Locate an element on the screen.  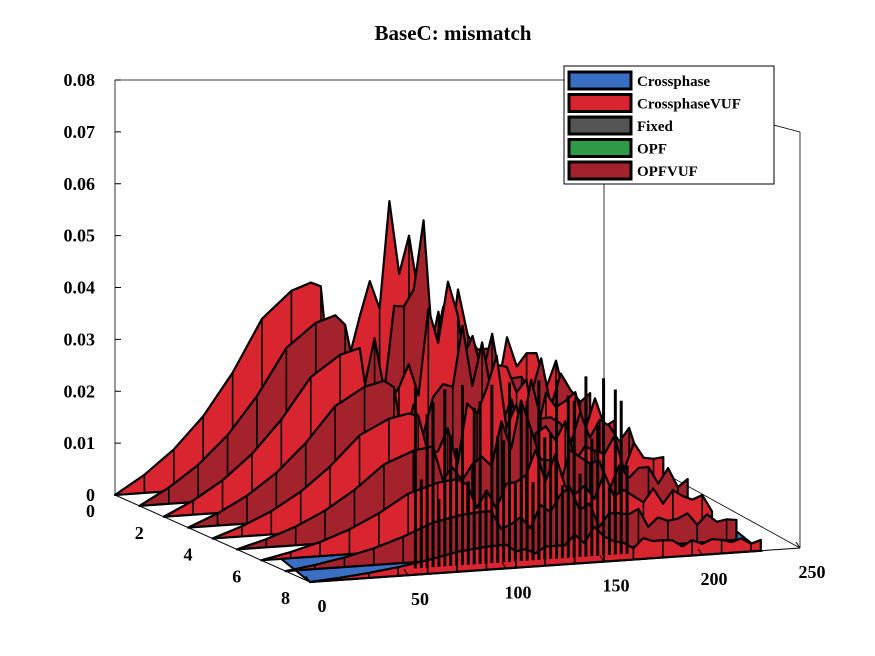
z-tick-label: 0.04 is located at coordinates (80, 288).